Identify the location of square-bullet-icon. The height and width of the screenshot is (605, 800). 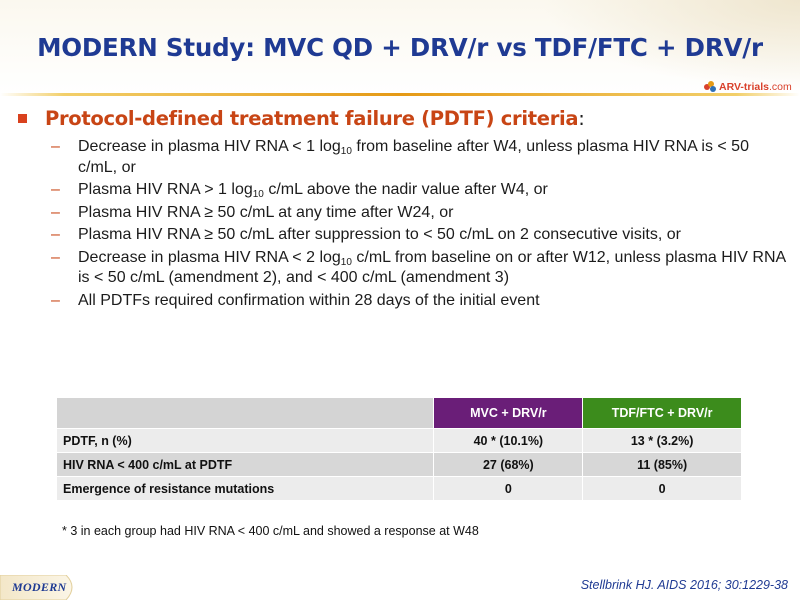
(22, 118).